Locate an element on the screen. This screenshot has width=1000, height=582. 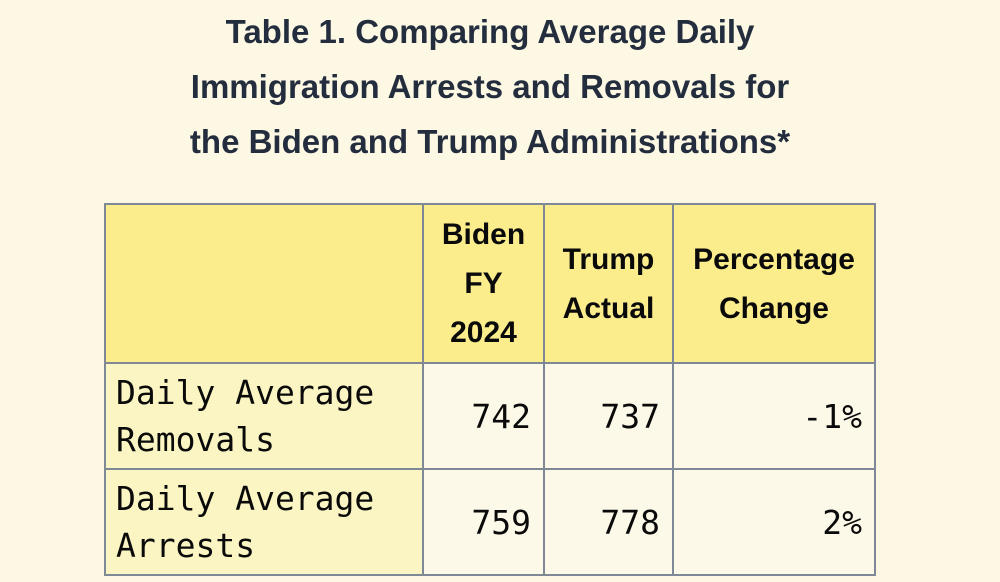
cell-arrests-biden-fy-2024: 759 is located at coordinates (483, 522).